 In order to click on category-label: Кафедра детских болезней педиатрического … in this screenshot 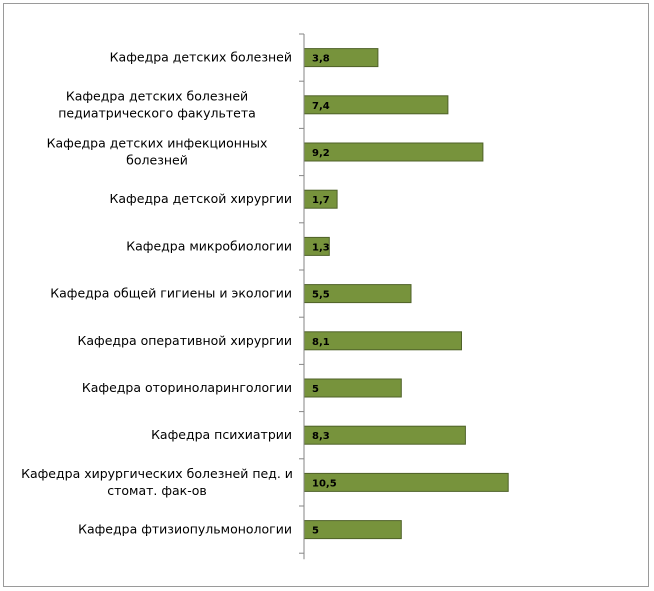, I will do `click(157, 104)`.